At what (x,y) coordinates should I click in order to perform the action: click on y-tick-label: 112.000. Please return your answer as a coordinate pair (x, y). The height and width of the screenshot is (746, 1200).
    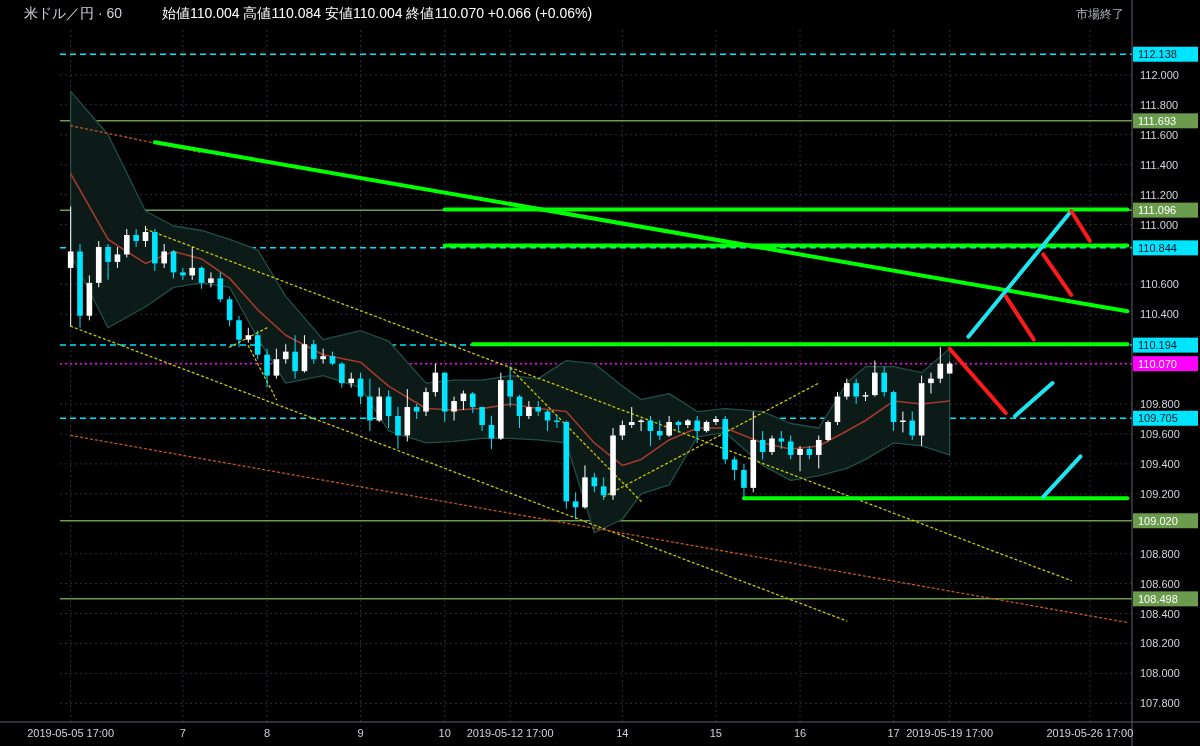
    Looking at the image, I should click on (1159, 74).